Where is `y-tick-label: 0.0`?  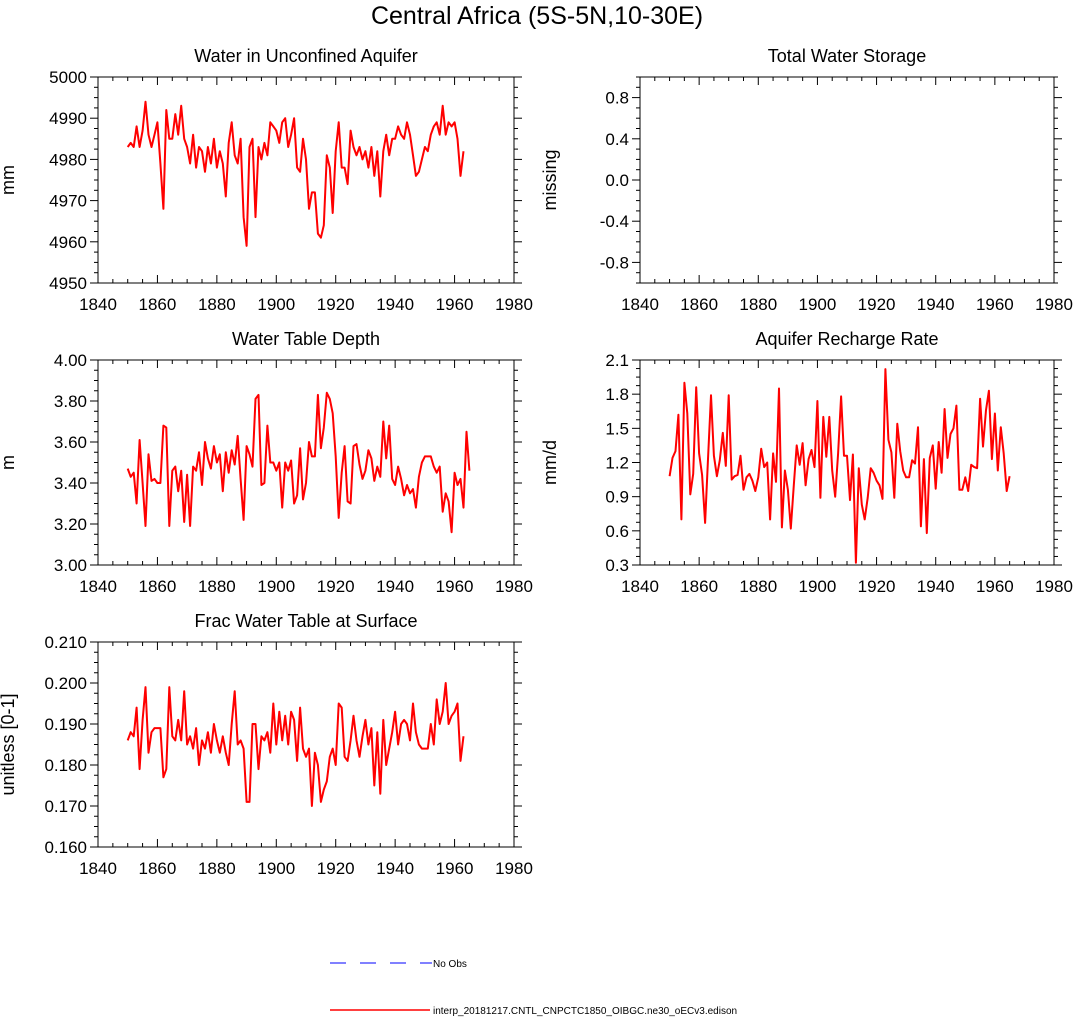
y-tick-label: 0.0 is located at coordinates (617, 180).